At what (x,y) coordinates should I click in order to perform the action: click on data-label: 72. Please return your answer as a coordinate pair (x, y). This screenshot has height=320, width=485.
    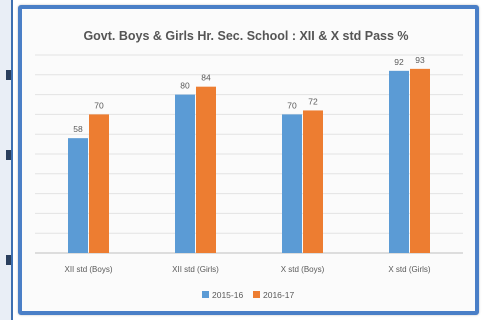
    Looking at the image, I should click on (313, 101).